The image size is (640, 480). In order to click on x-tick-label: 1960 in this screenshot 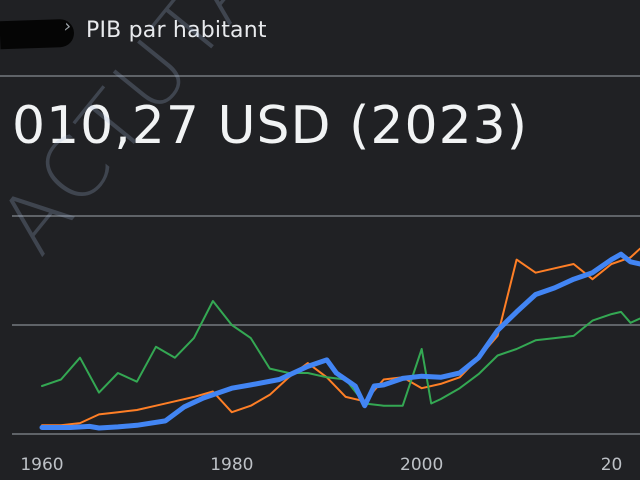, I will do `click(41, 465)`.